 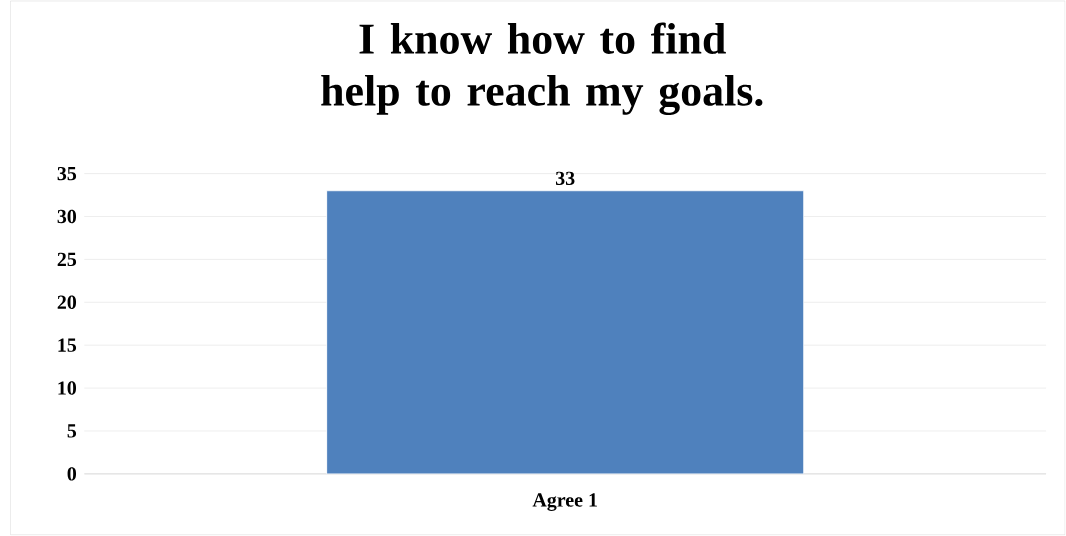 What do you see at coordinates (72, 431) in the screenshot?
I see `y-tick-label: 5` at bounding box center [72, 431].